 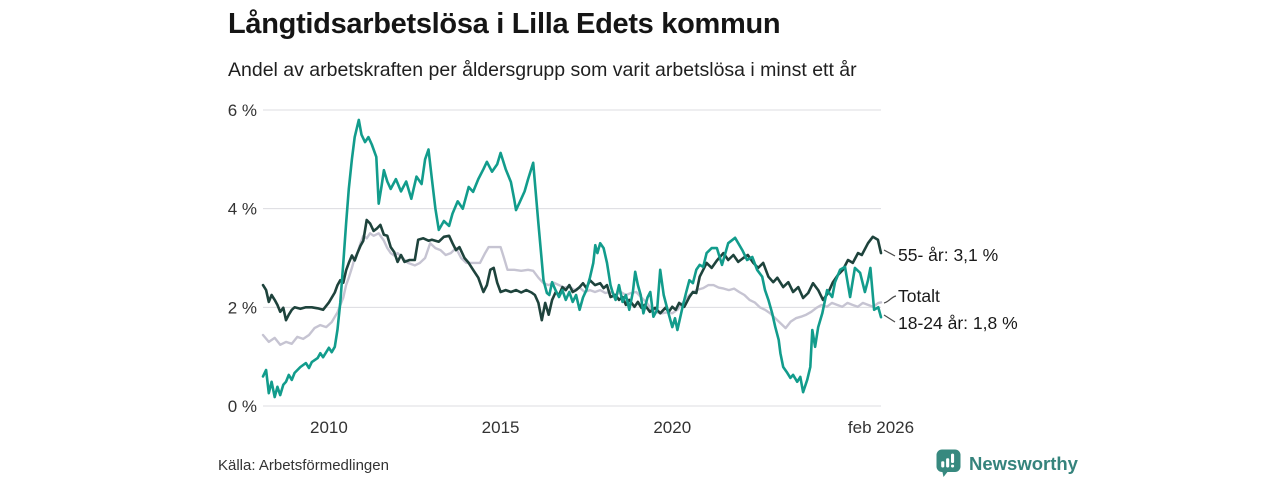 I want to click on annotation-connector-totalt, so click(x=890, y=299).